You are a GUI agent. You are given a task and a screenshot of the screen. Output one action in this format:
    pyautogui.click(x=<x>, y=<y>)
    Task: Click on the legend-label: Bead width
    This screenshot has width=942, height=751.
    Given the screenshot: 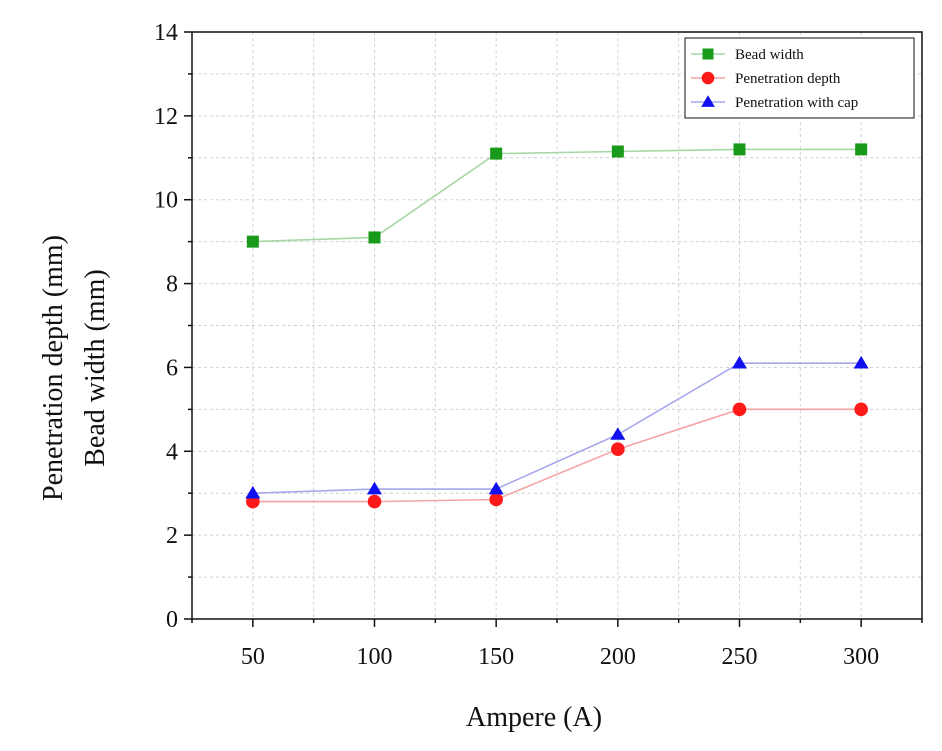 What is the action you would take?
    pyautogui.click(x=769, y=55)
    